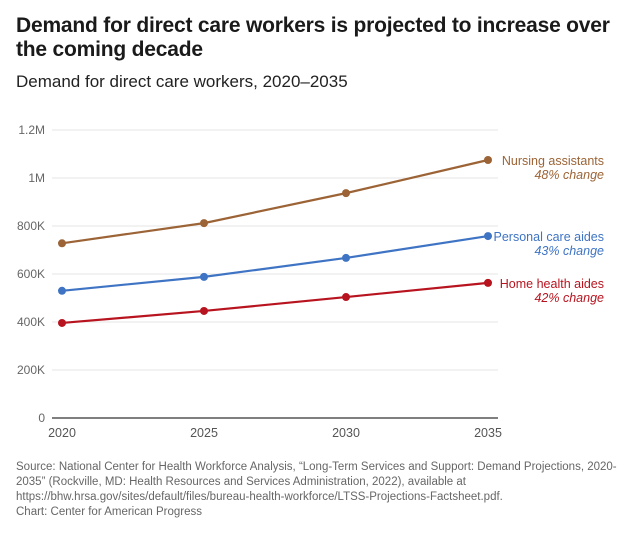  I want to click on y-tick-label: 0, so click(41, 418).